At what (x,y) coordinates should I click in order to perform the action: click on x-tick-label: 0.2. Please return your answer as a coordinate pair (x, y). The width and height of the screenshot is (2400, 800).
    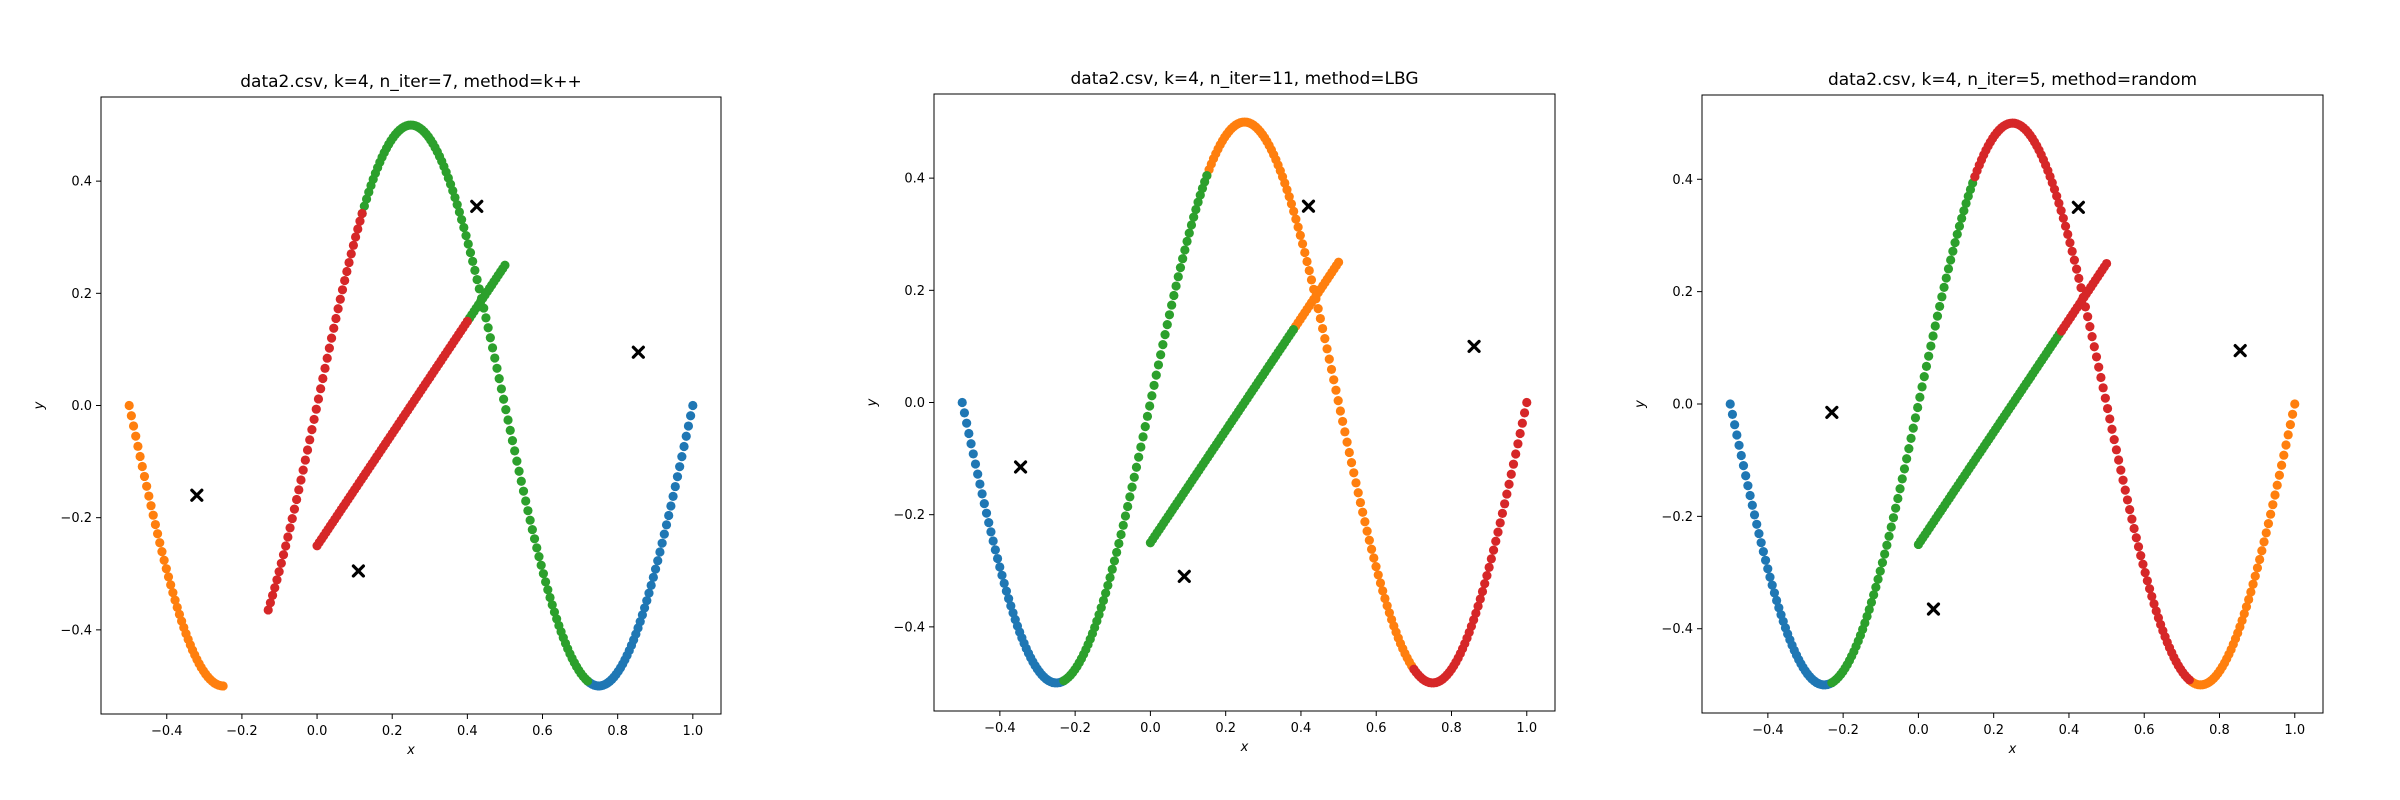
    Looking at the image, I should click on (1993, 730).